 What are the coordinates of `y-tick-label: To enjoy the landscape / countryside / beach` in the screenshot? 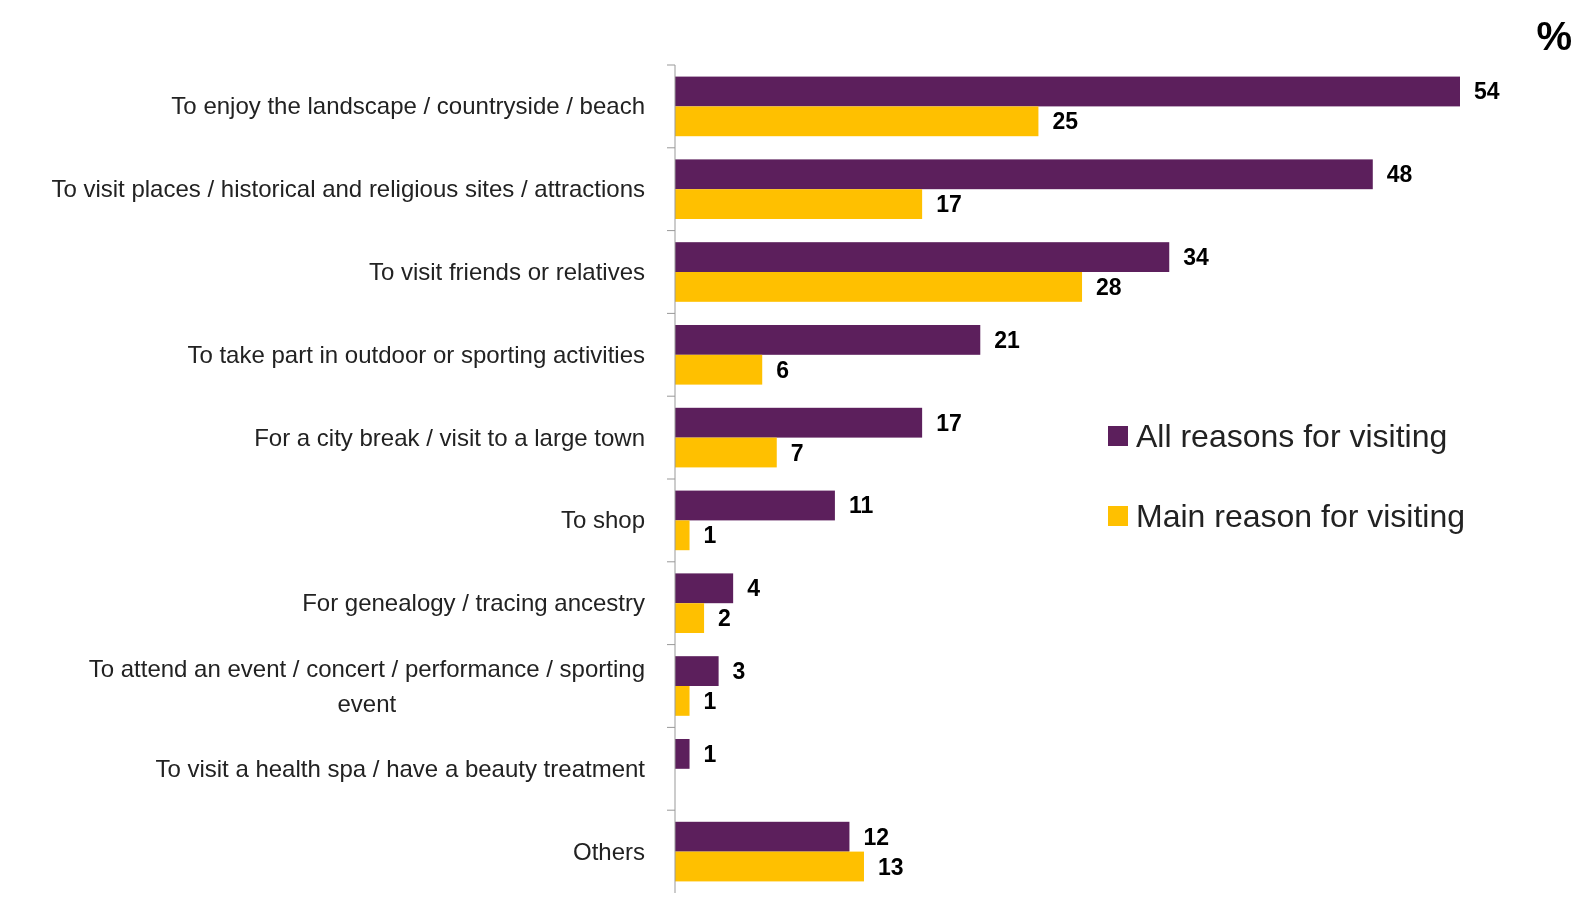 It's located at (408, 106).